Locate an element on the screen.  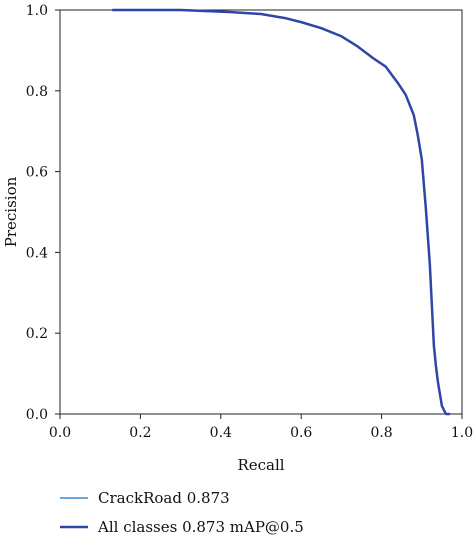
x-axis-label: Recall is located at coordinates (260, 465).